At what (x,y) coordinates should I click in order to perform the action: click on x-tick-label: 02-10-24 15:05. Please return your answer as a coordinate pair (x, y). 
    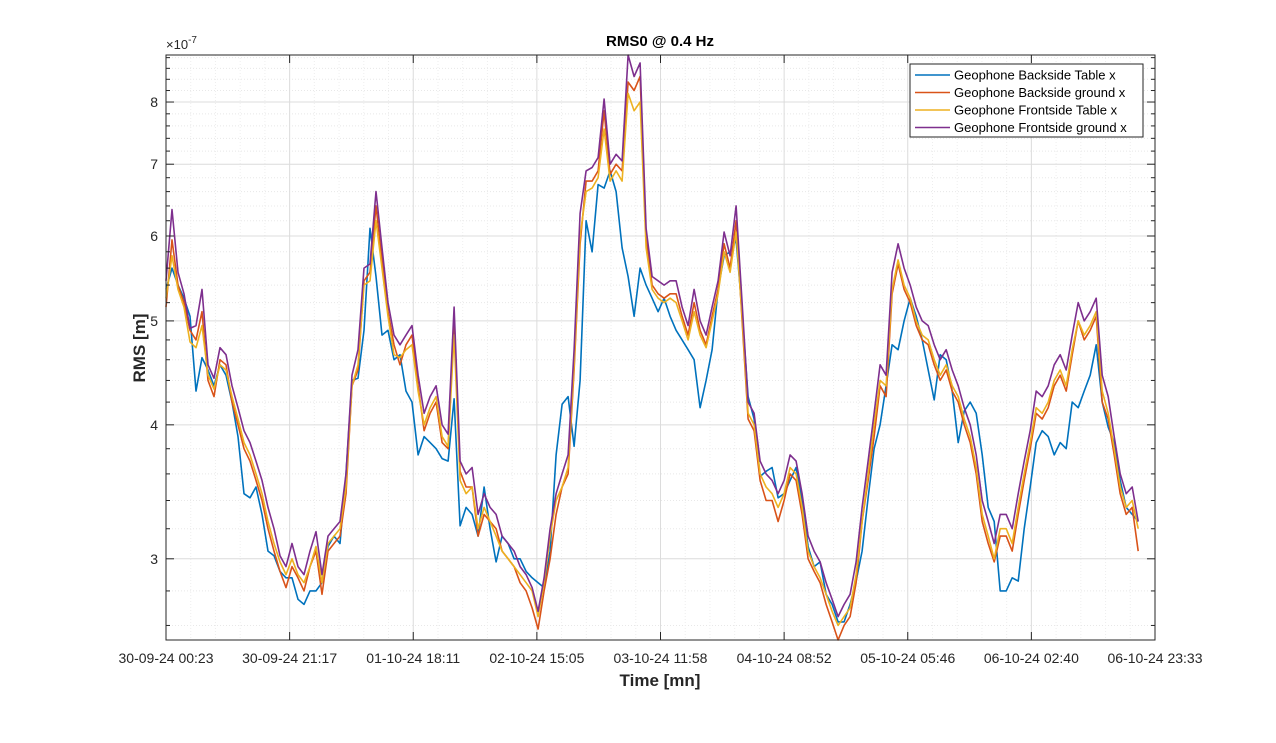
    Looking at the image, I should click on (536, 658).